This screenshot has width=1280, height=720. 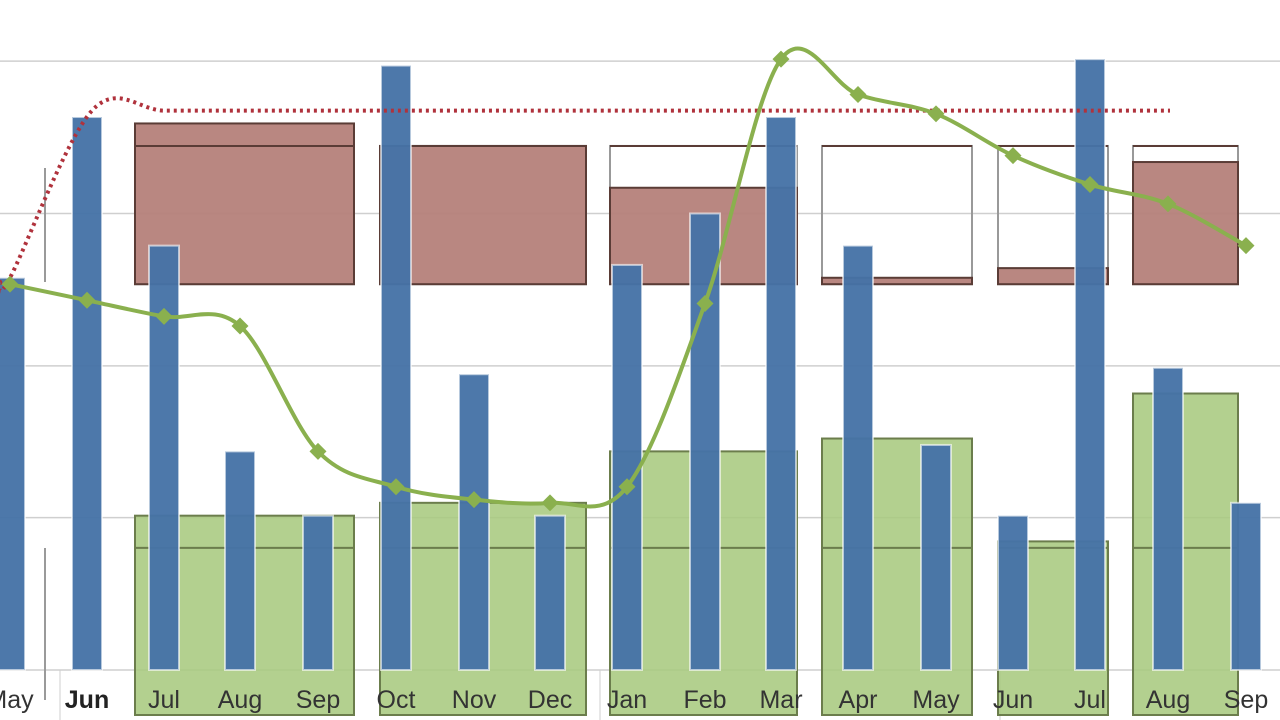 What do you see at coordinates (627, 487) in the screenshot?
I see `line-marker-jan` at bounding box center [627, 487].